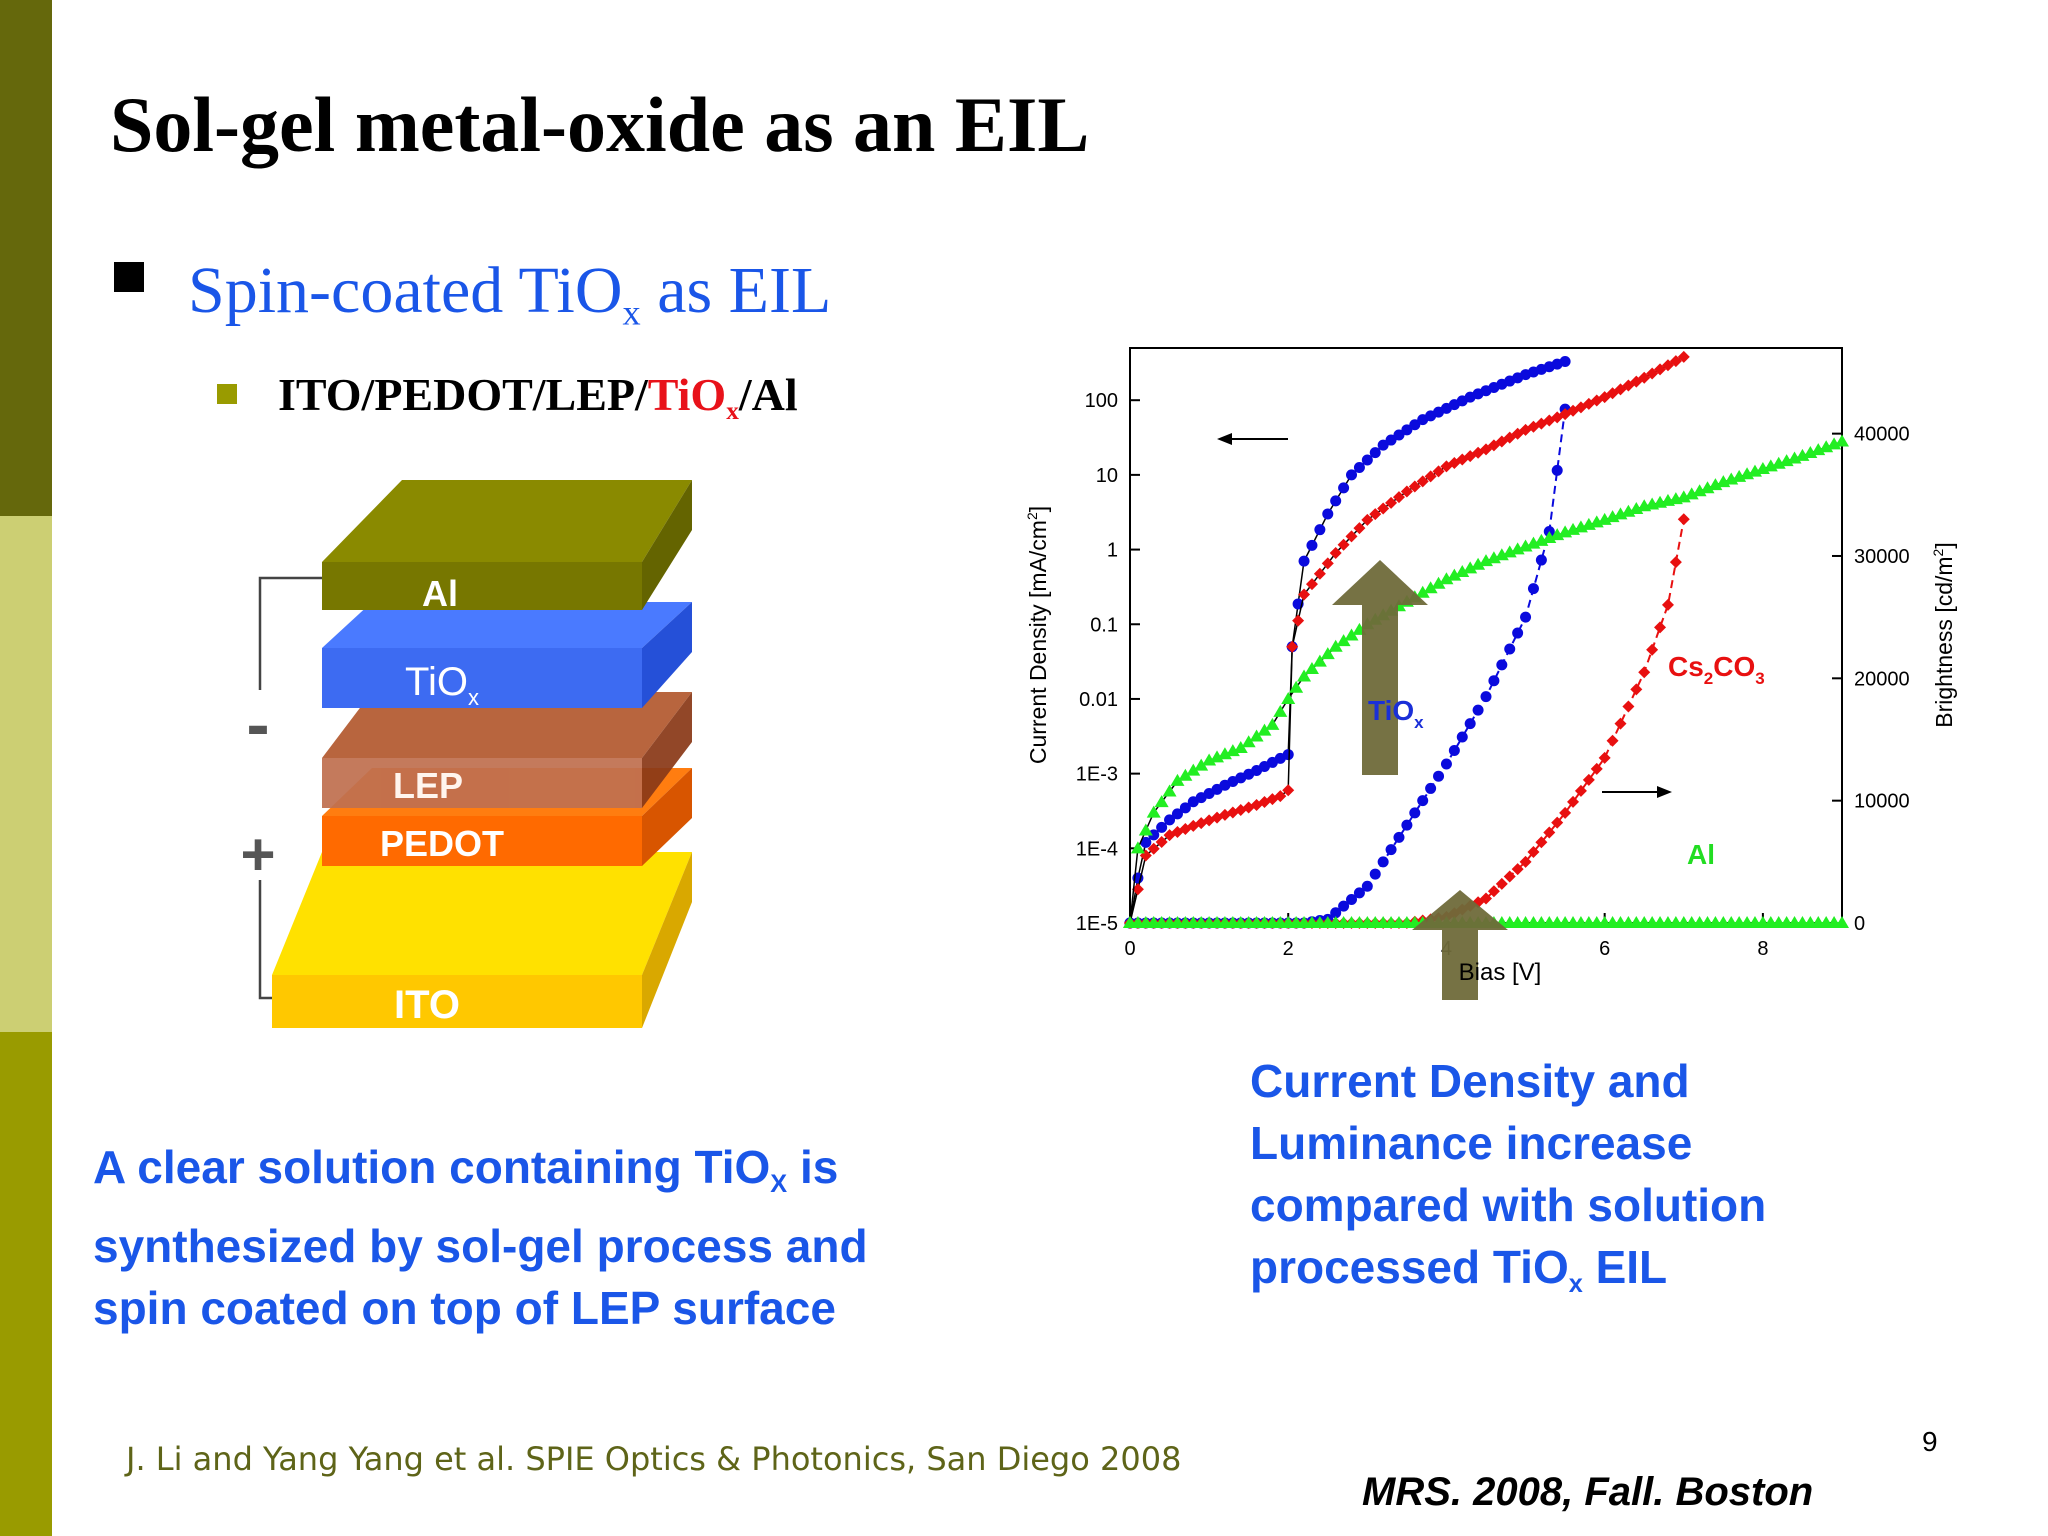 This screenshot has width=2048, height=1536. Describe the element at coordinates (129, 277) in the screenshot. I see `bullet-square-icon` at that location.